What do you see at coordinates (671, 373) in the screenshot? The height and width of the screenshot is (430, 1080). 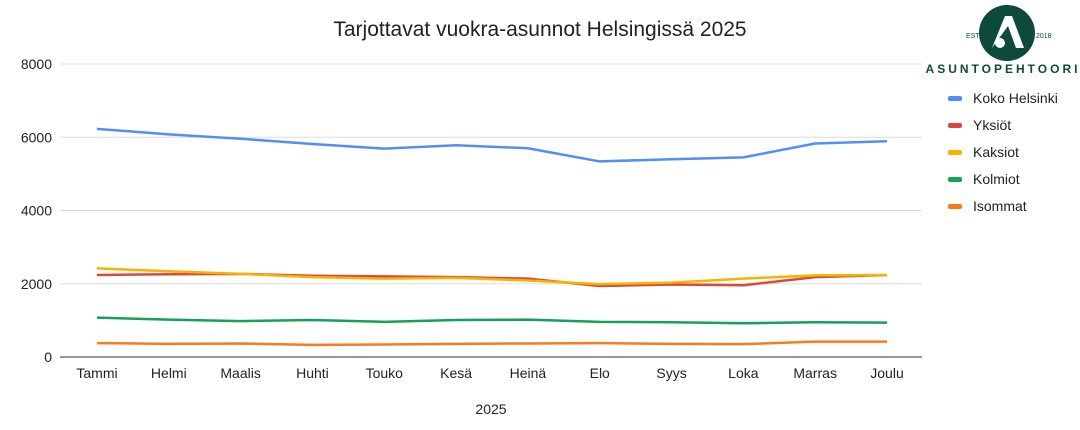 I see `x-tick-label: Syys` at bounding box center [671, 373].